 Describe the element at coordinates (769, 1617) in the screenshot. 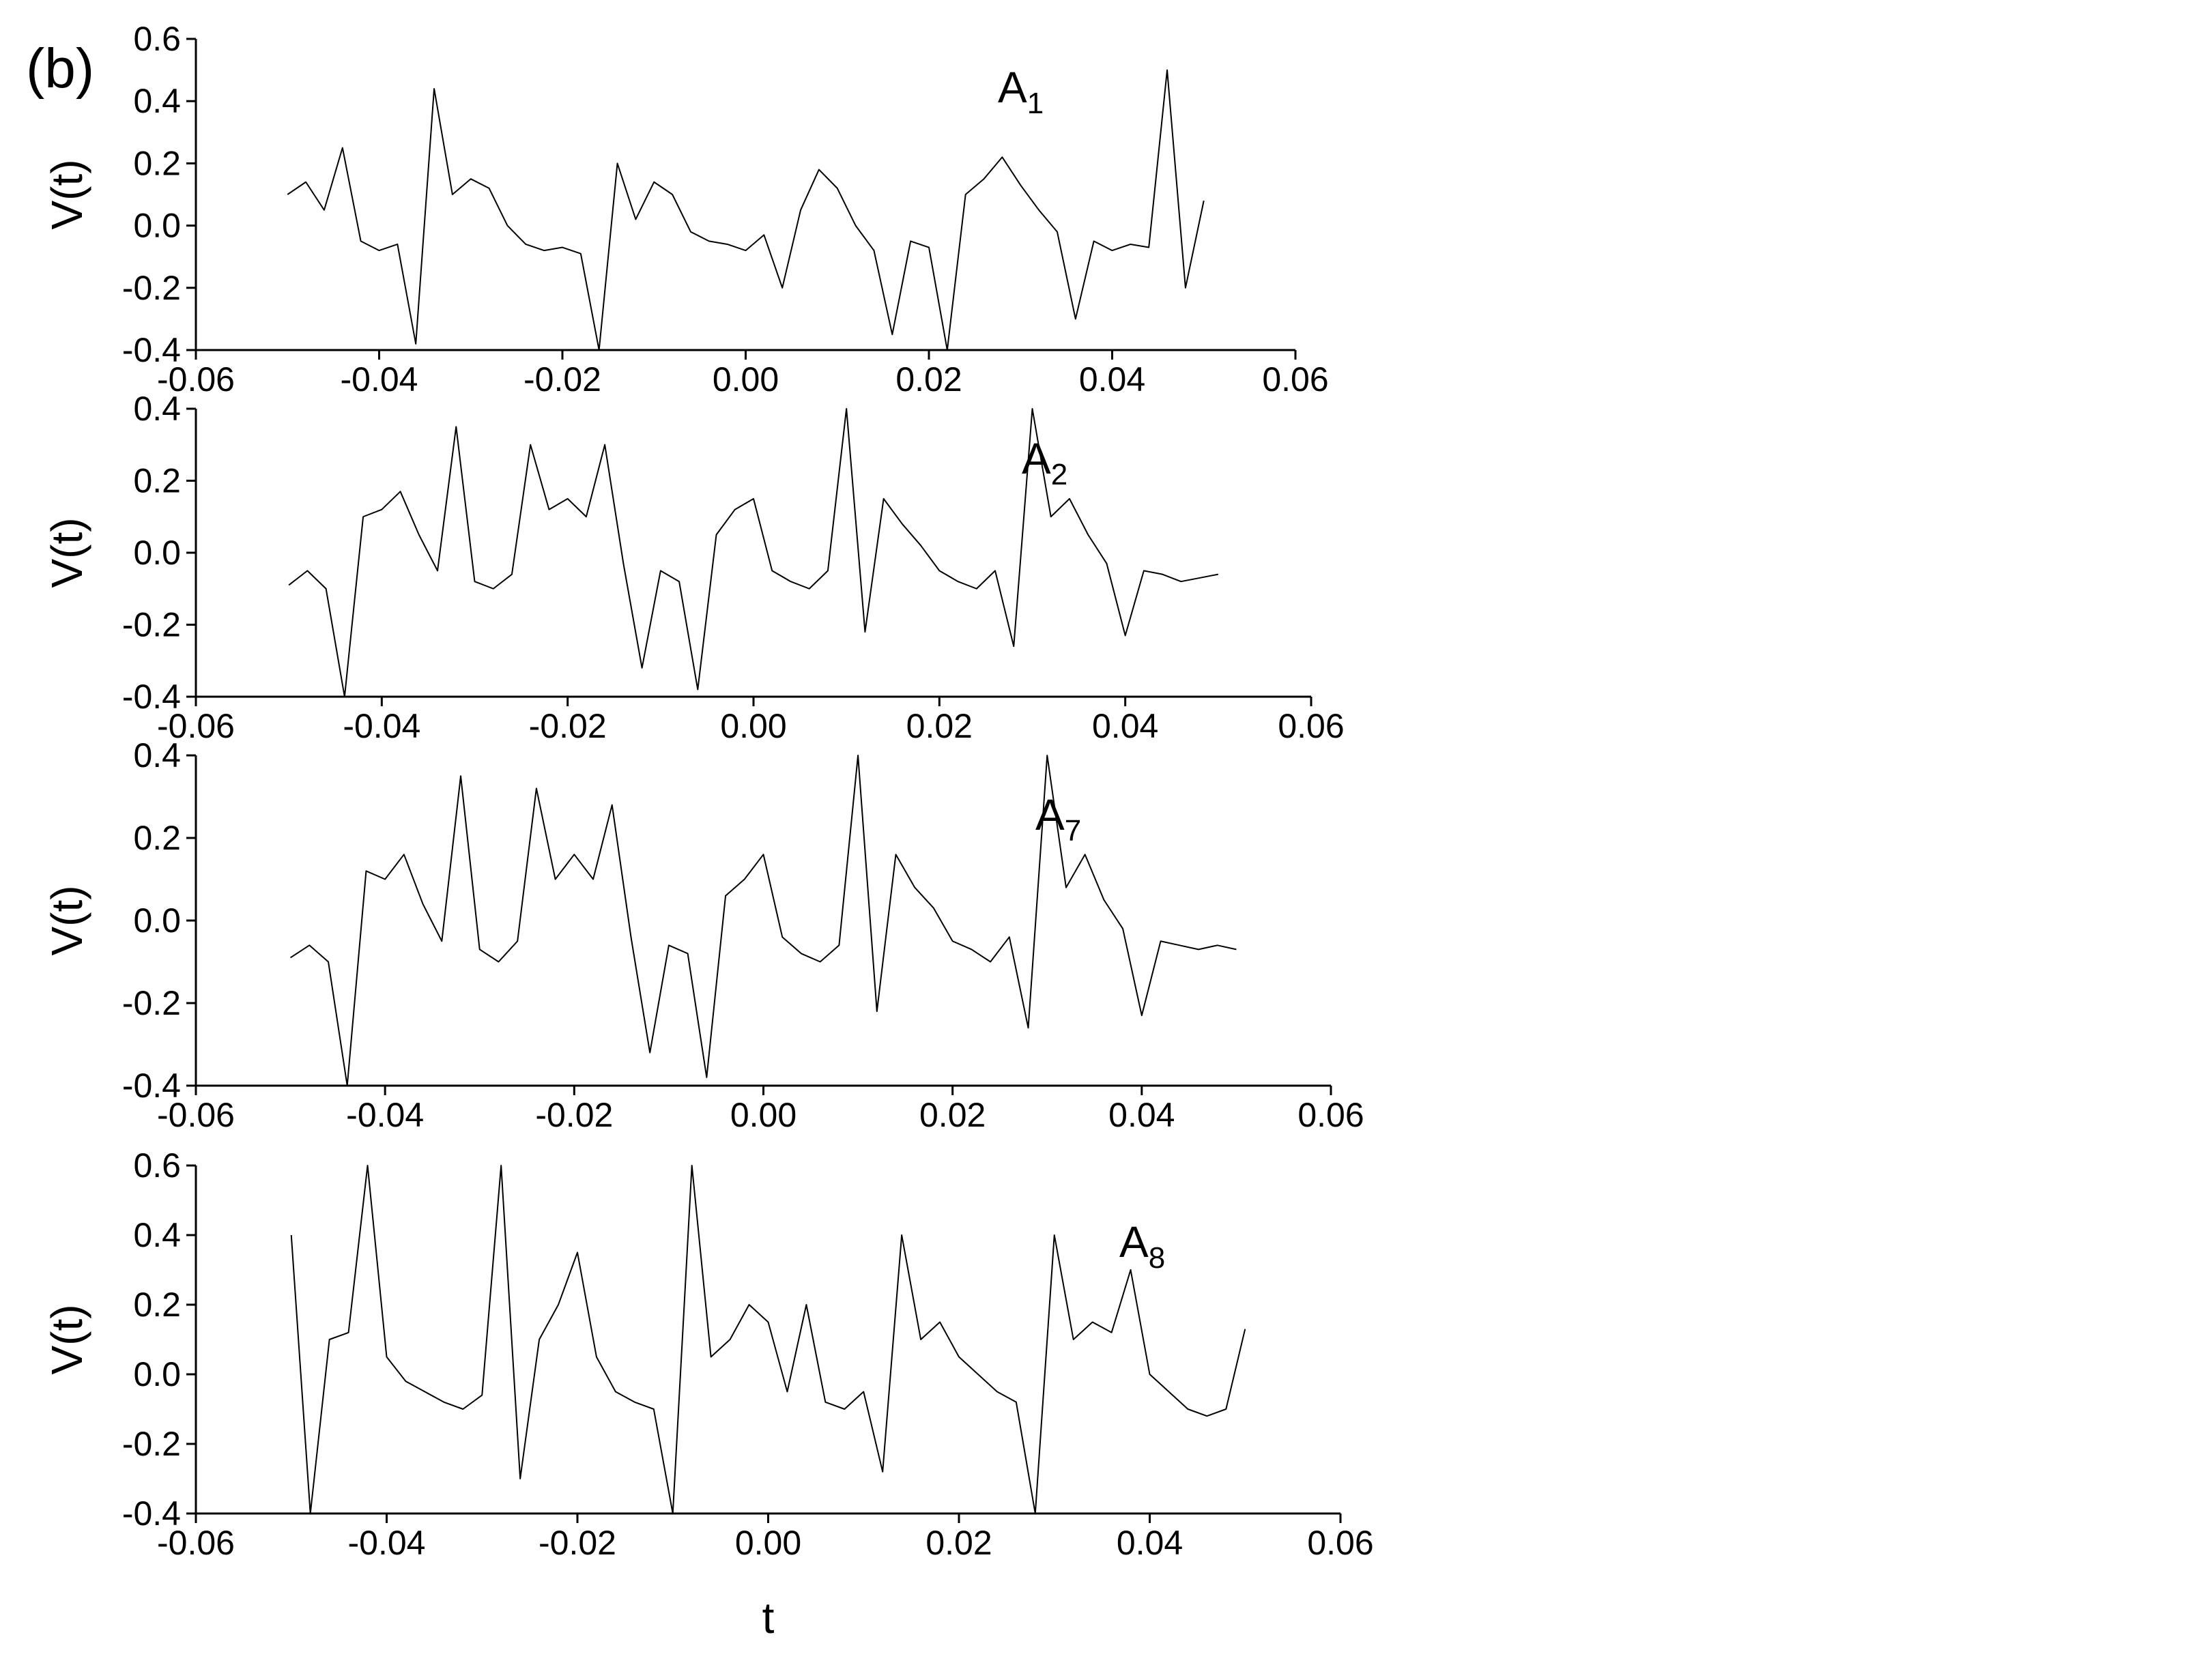

I see `x-axis-label: t` at that location.